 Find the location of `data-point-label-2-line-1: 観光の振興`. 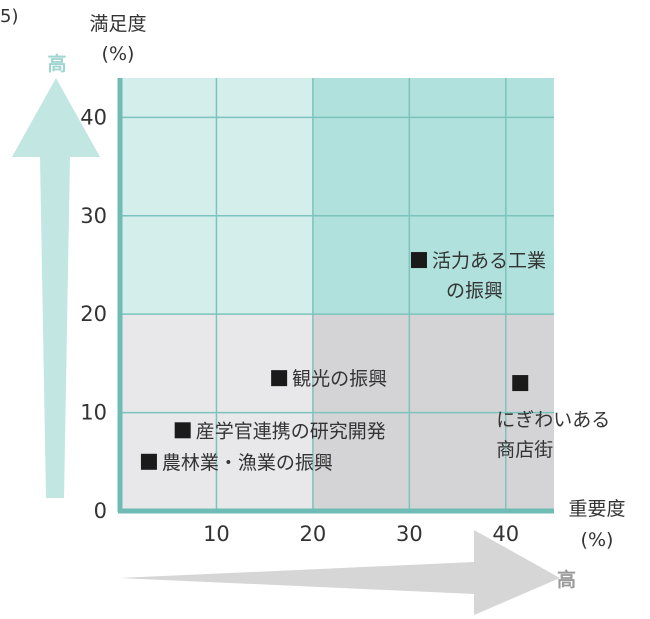

data-point-label-2-line-1: 観光の振興 is located at coordinates (339, 379).